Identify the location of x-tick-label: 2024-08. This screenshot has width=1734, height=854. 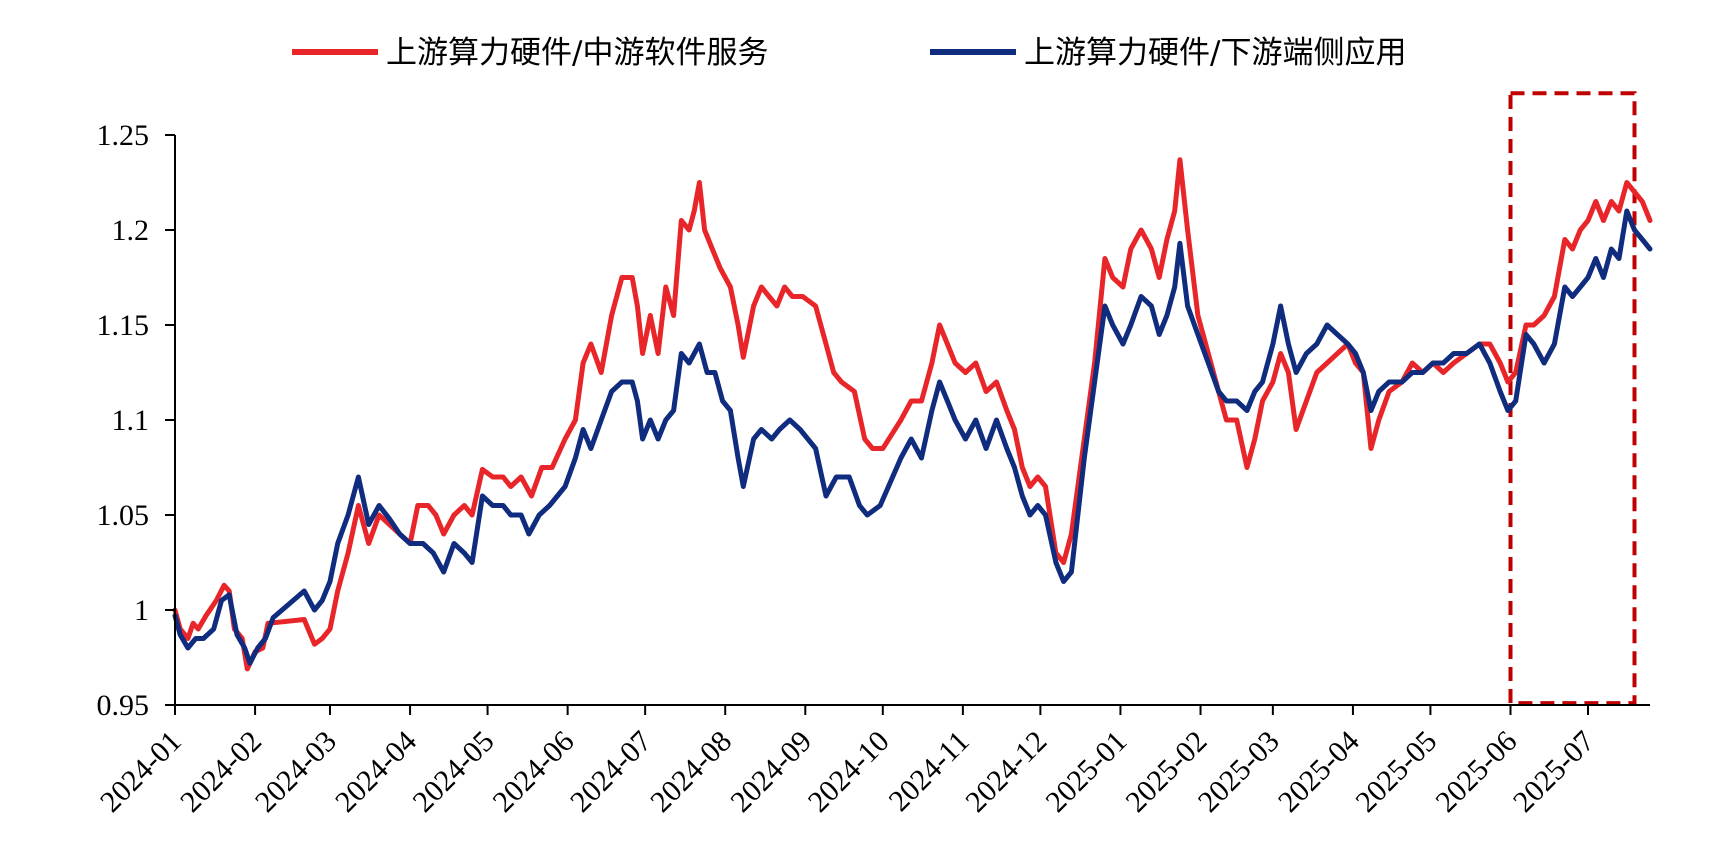
(691, 772).